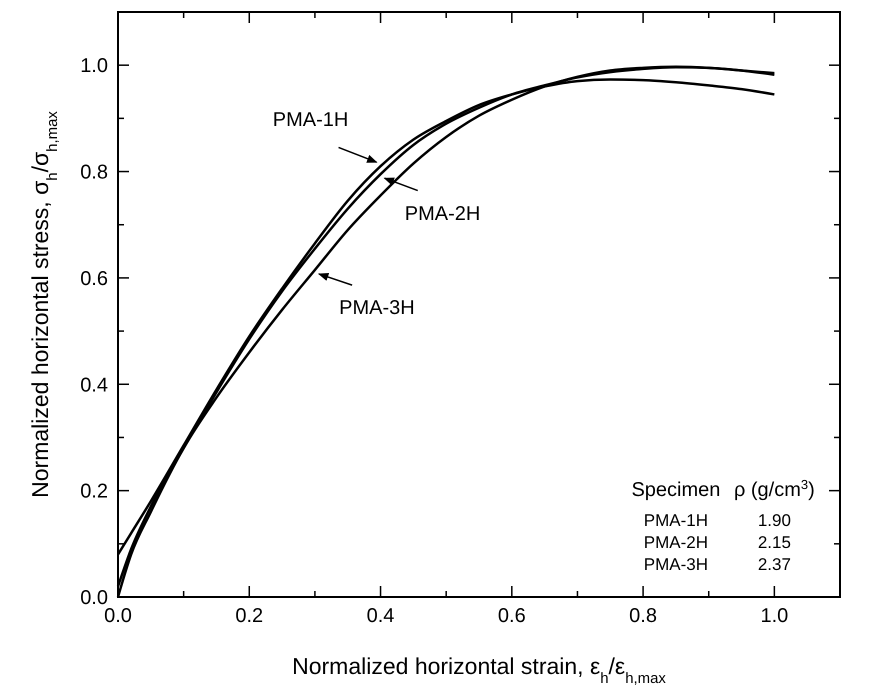 The image size is (875, 696). I want to click on y-tick-label: 0.2, so click(94, 491).